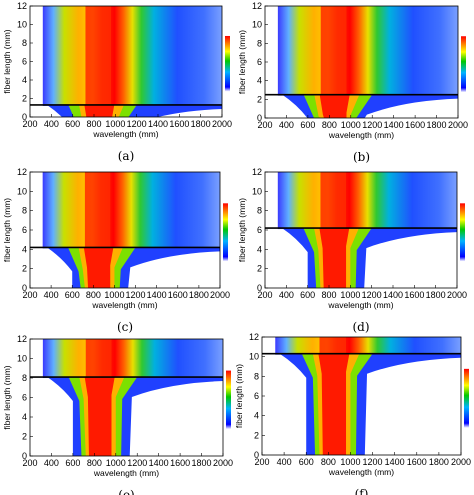 Image resolution: width=474 pixels, height=495 pixels. I want to click on panel-label: (d), so click(360, 327).